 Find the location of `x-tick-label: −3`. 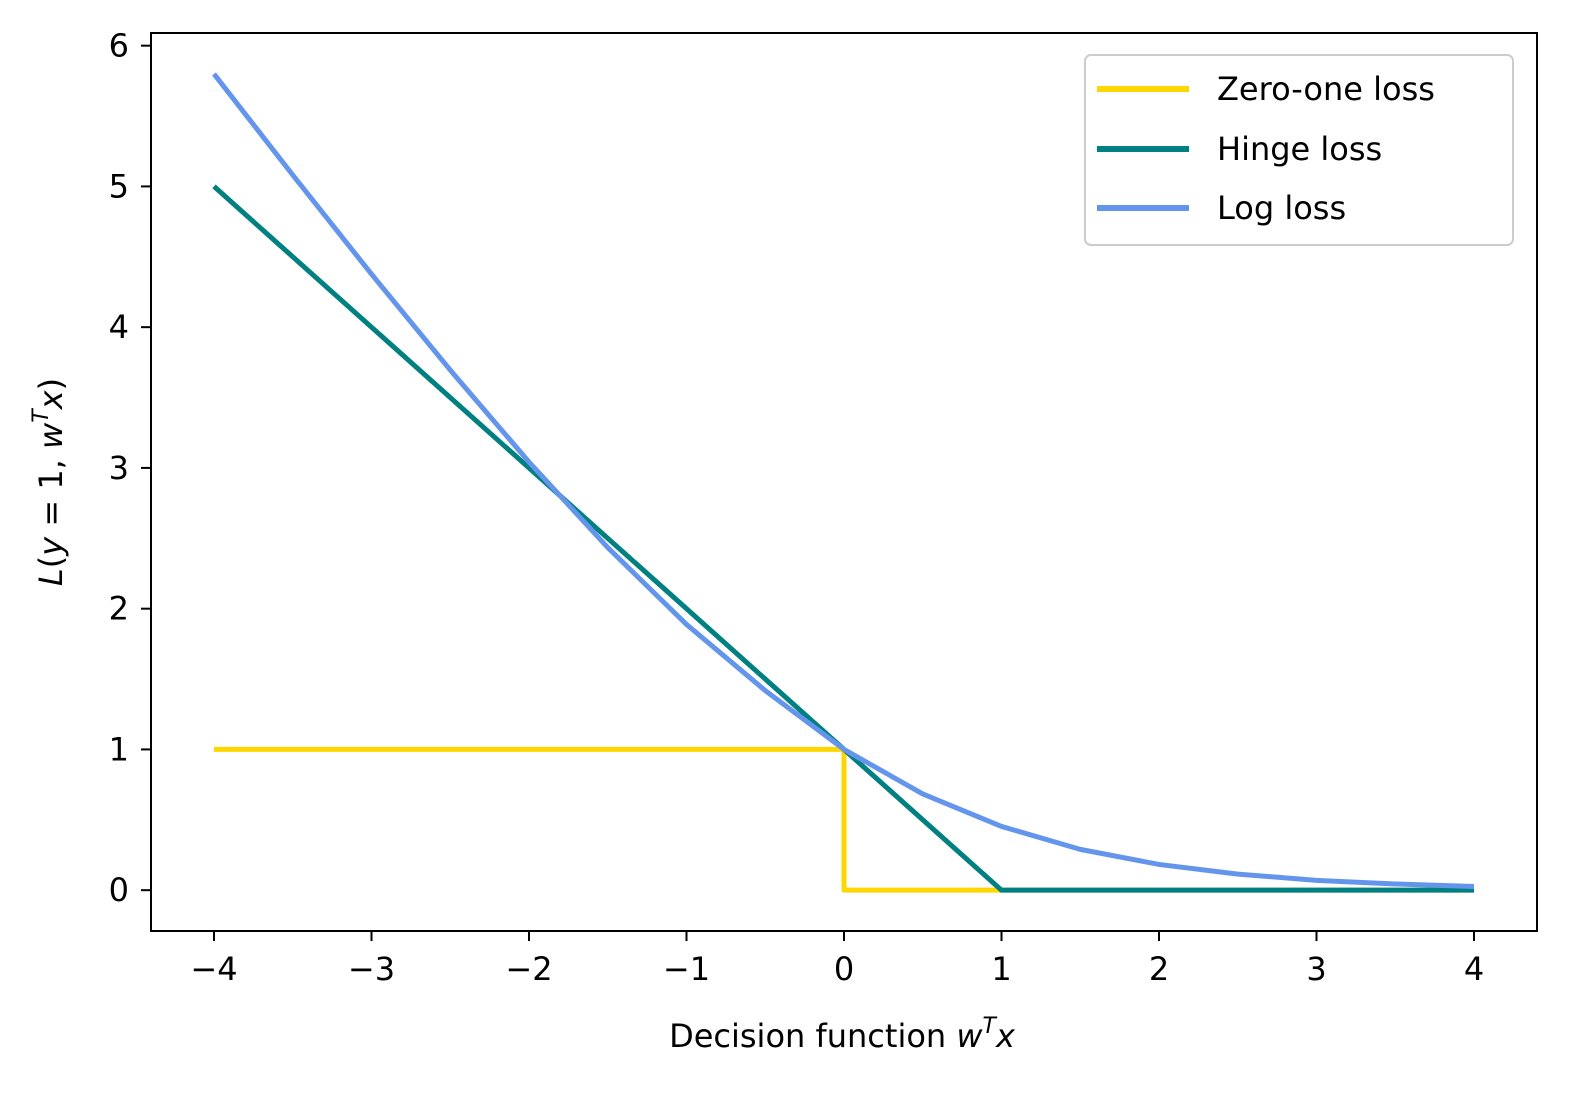

x-tick-label: −3 is located at coordinates (371, 969).